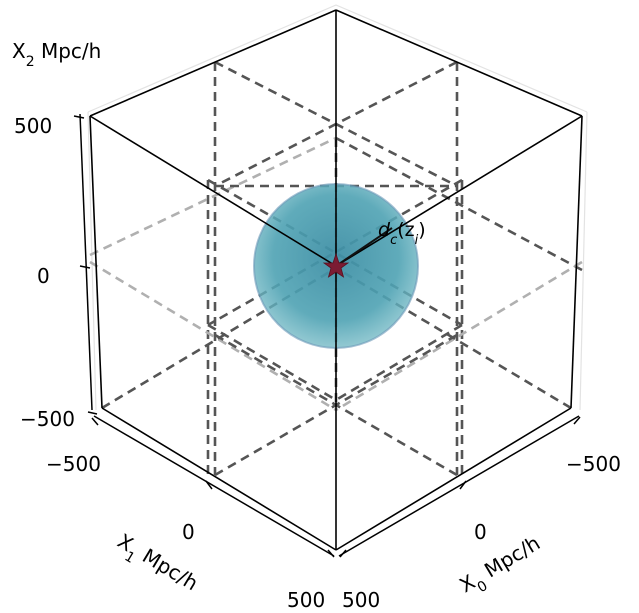 Image resolution: width=639 pixels, height=613 pixels. Describe the element at coordinates (306, 600) in the screenshot. I see `x1-tick-label: 500` at that location.